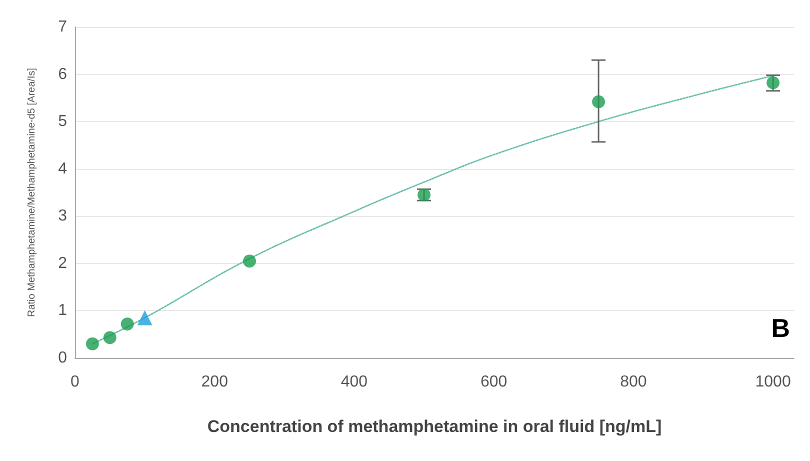 The image size is (810, 461). Describe the element at coordinates (63, 263) in the screenshot. I see `y-tick-label: 2` at that location.